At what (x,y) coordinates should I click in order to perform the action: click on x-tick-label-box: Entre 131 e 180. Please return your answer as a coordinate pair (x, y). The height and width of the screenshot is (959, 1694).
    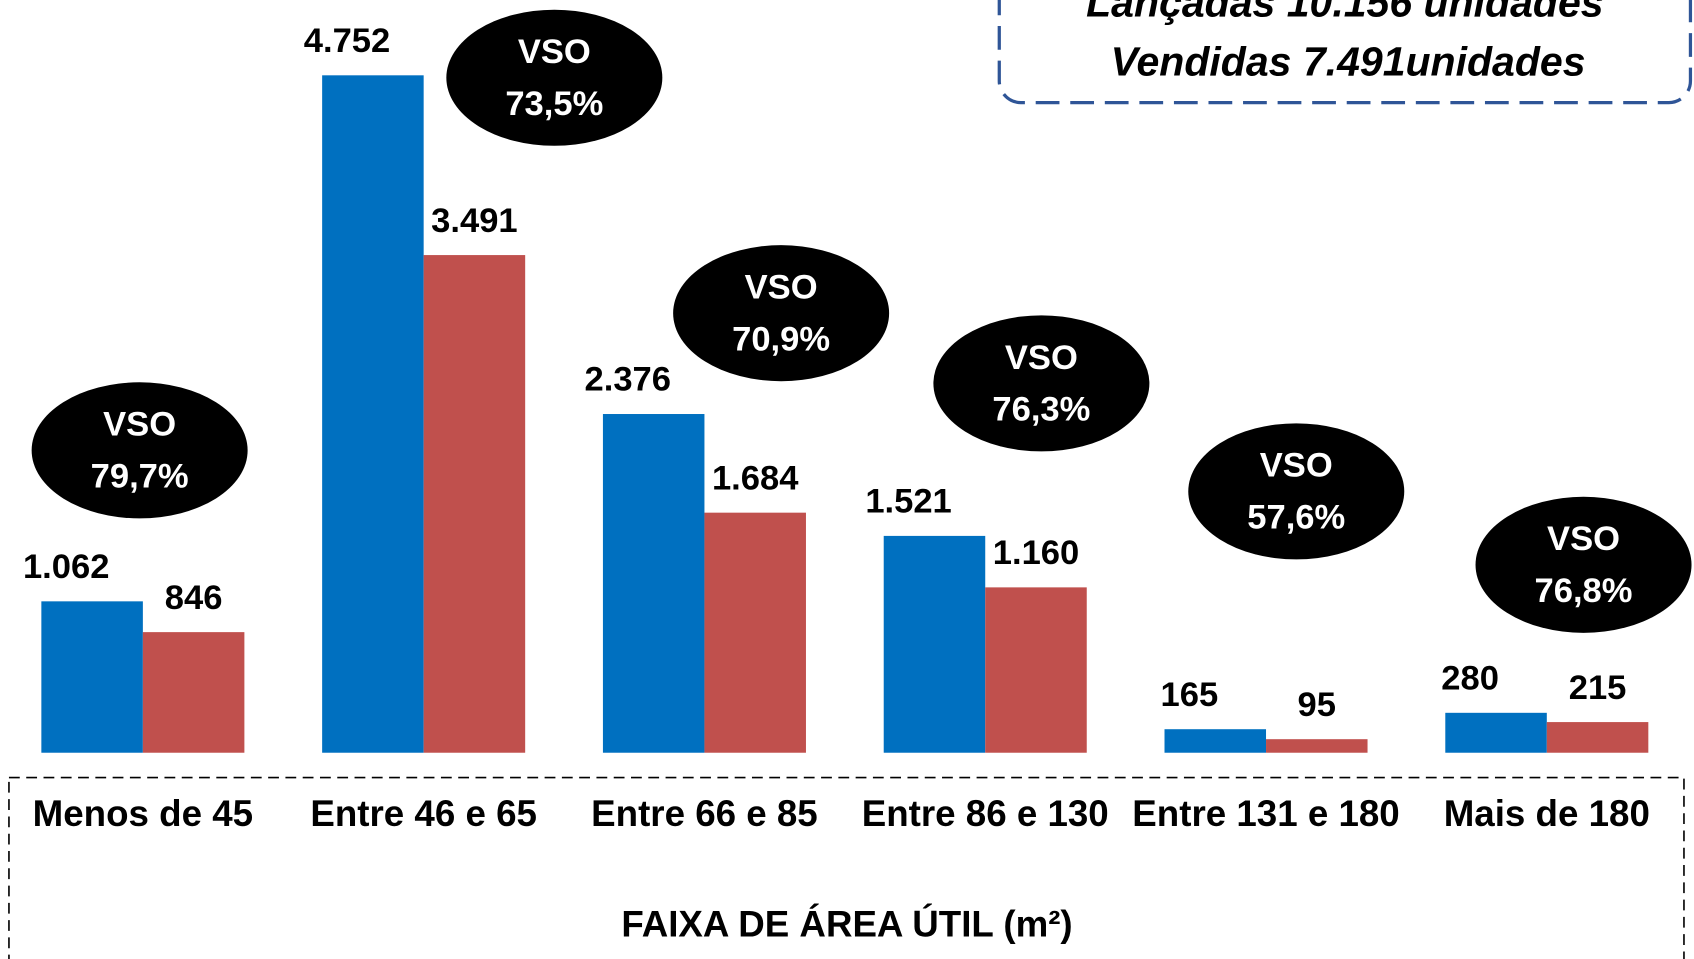
    Looking at the image, I should click on (1266, 814).